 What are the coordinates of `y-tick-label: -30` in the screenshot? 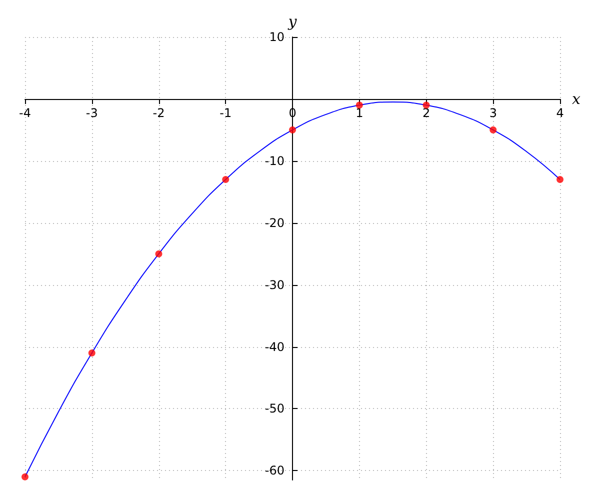 It's located at (274, 285).